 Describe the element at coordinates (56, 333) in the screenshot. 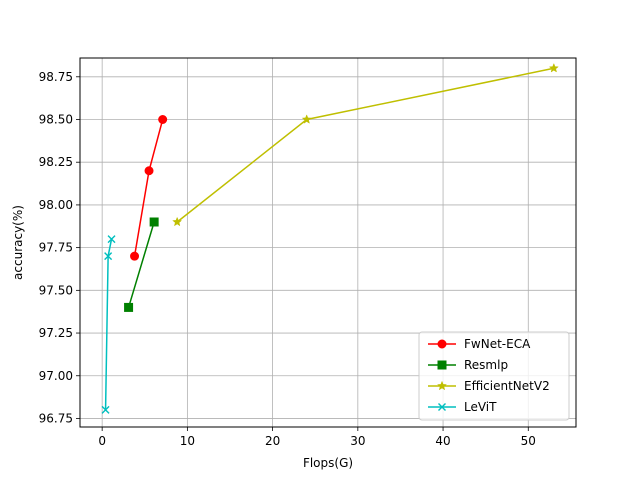

I see `y-tick-label: 97.25` at that location.